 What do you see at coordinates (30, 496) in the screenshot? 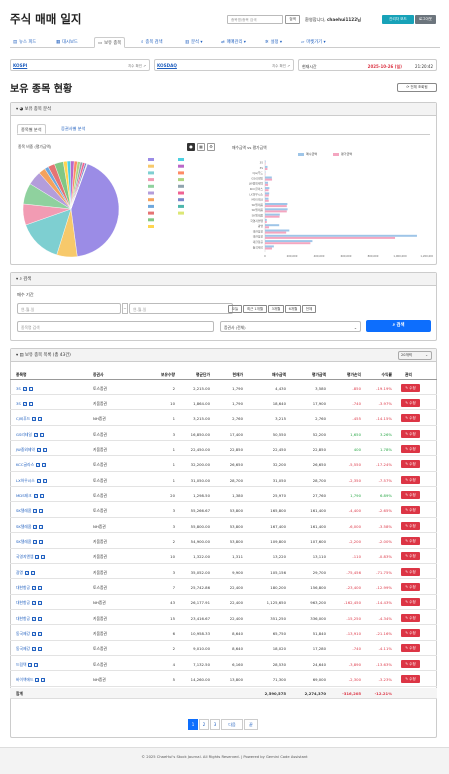
I see `stock-name: MDS테크 ↗ i` at bounding box center [30, 496].